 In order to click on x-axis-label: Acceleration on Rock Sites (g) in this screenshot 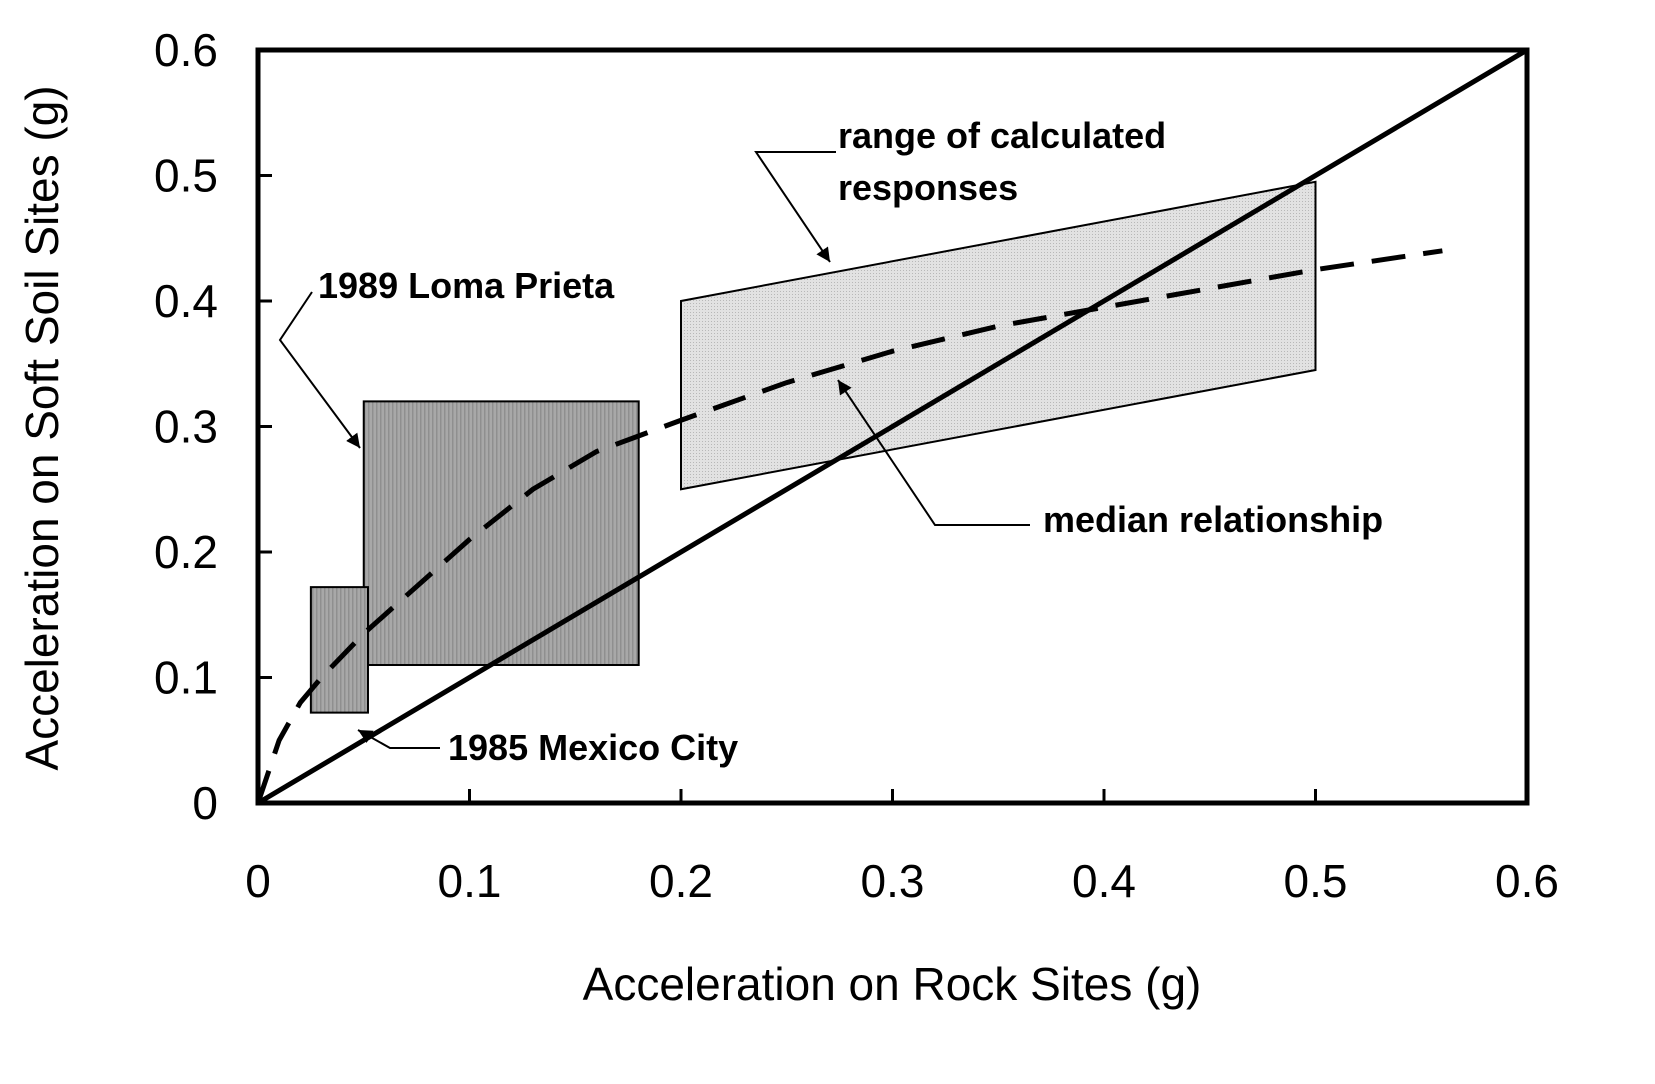, I will do `click(892, 984)`.